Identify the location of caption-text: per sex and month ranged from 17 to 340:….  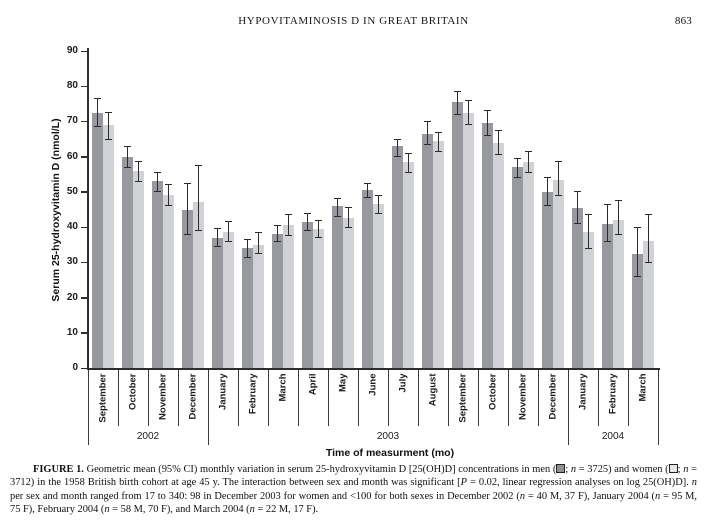
(265, 496).